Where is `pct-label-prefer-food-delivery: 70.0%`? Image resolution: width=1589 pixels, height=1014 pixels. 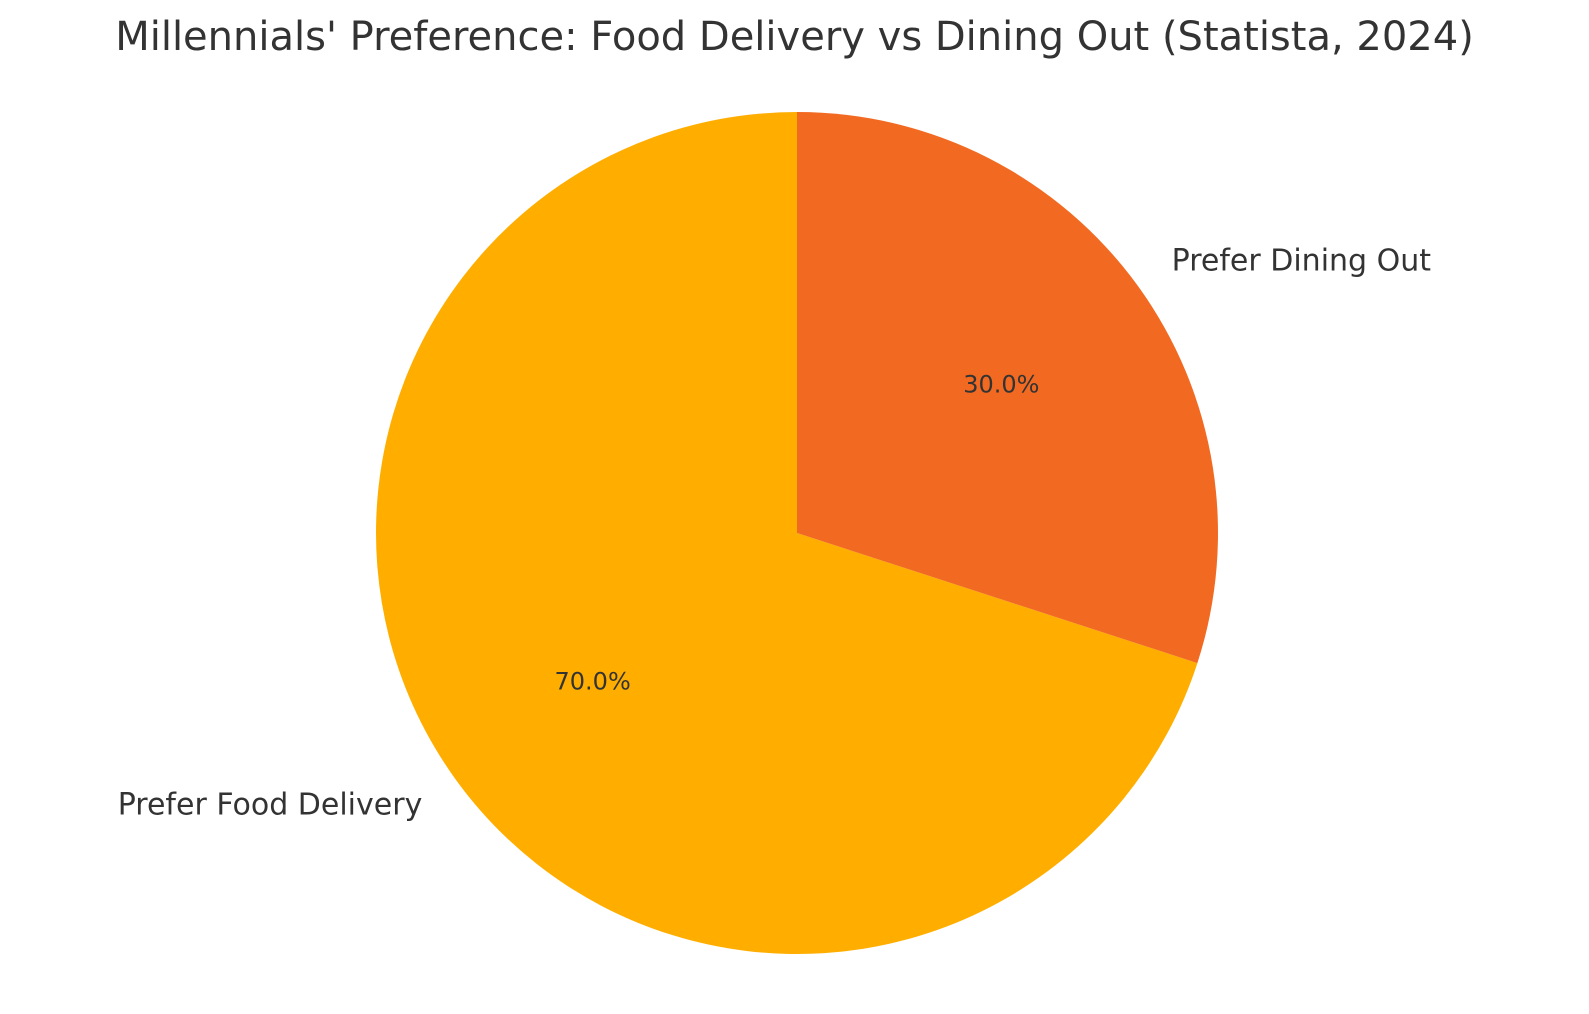
pct-label-prefer-food-delivery: 70.0% is located at coordinates (593, 681).